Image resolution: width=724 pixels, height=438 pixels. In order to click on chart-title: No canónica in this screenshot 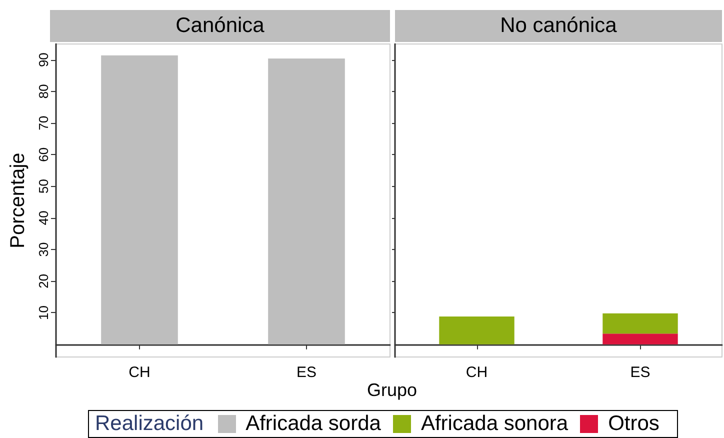, I will do `click(558, 26)`.